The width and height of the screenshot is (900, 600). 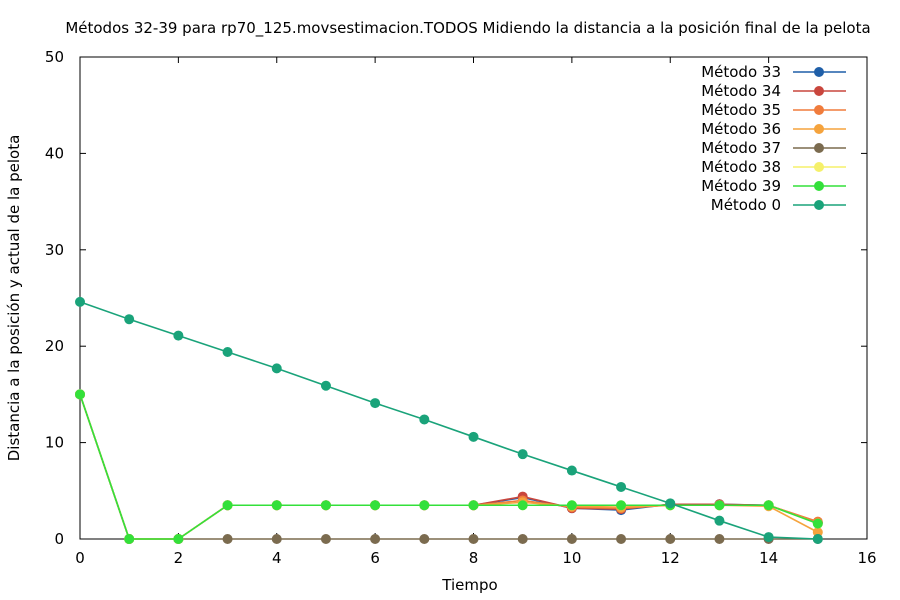 I want to click on x-tick-label: 8, so click(x=474, y=558).